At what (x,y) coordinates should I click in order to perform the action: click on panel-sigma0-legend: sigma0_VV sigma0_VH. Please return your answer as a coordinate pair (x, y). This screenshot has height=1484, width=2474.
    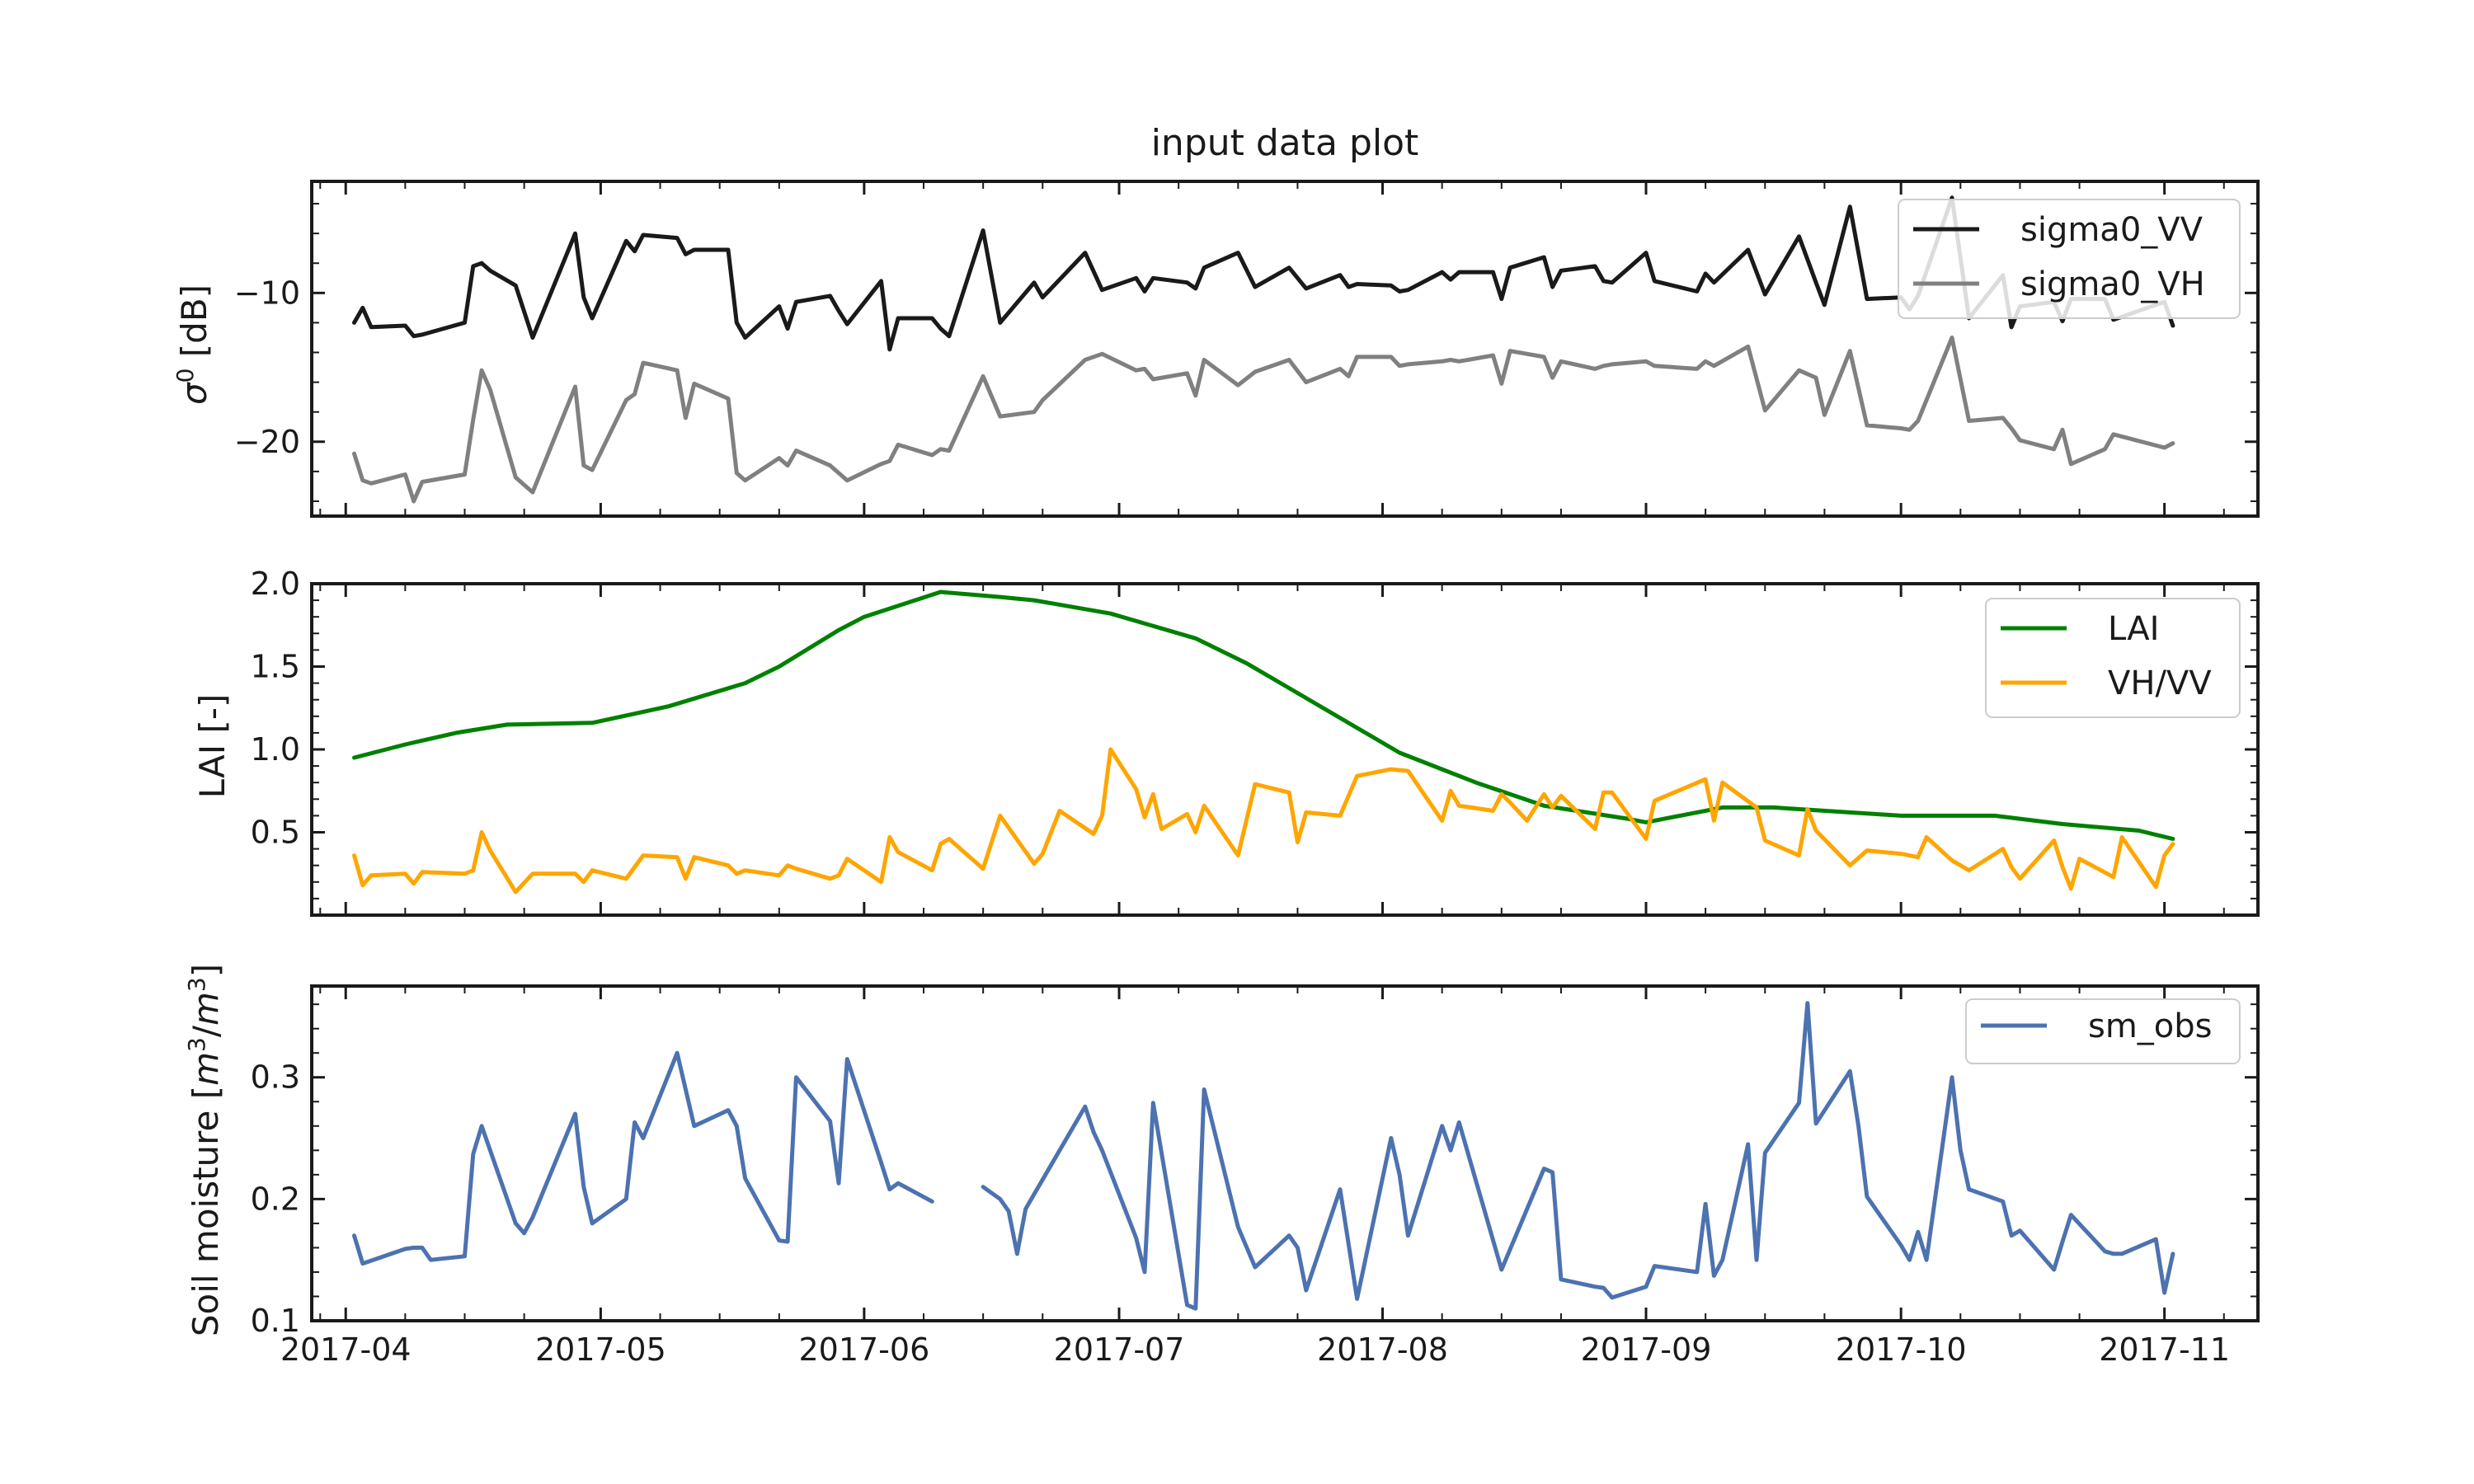
    Looking at the image, I should click on (2069, 259).